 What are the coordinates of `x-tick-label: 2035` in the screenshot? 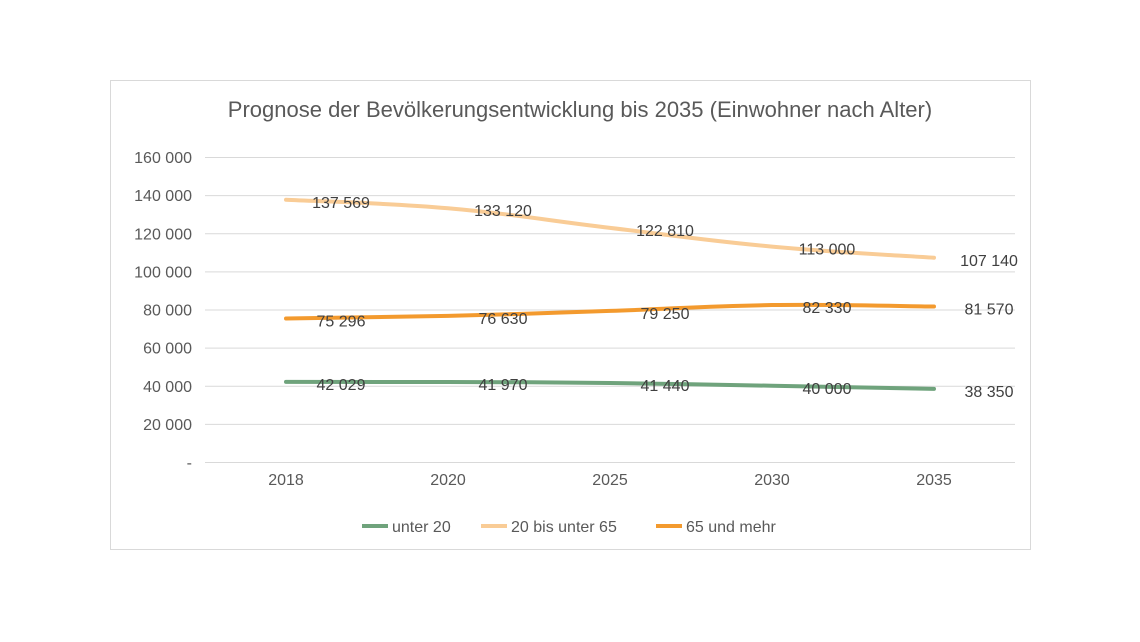 It's located at (934, 480).